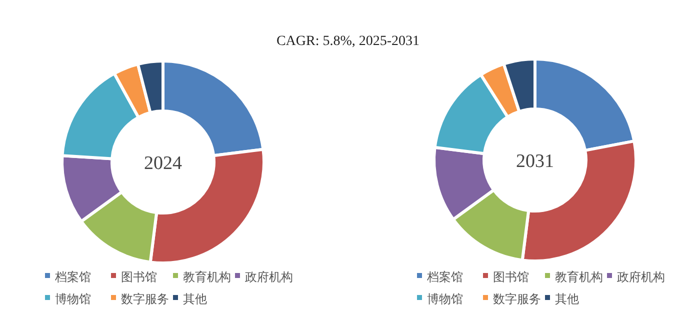 This screenshot has height=322, width=697. I want to click on text: 2031, so click(535, 161).